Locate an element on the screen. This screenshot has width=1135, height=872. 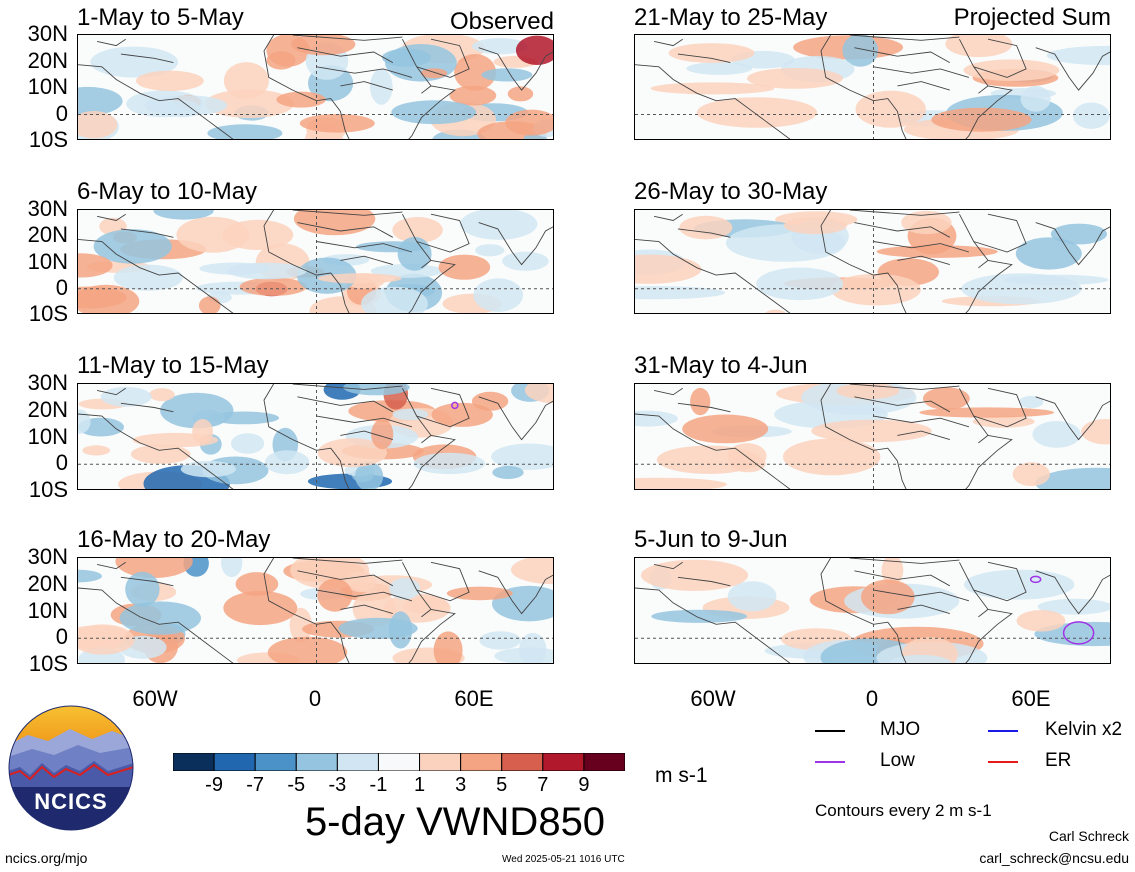
panel-title-6: 26-May to 30-May is located at coordinates (731, 191).